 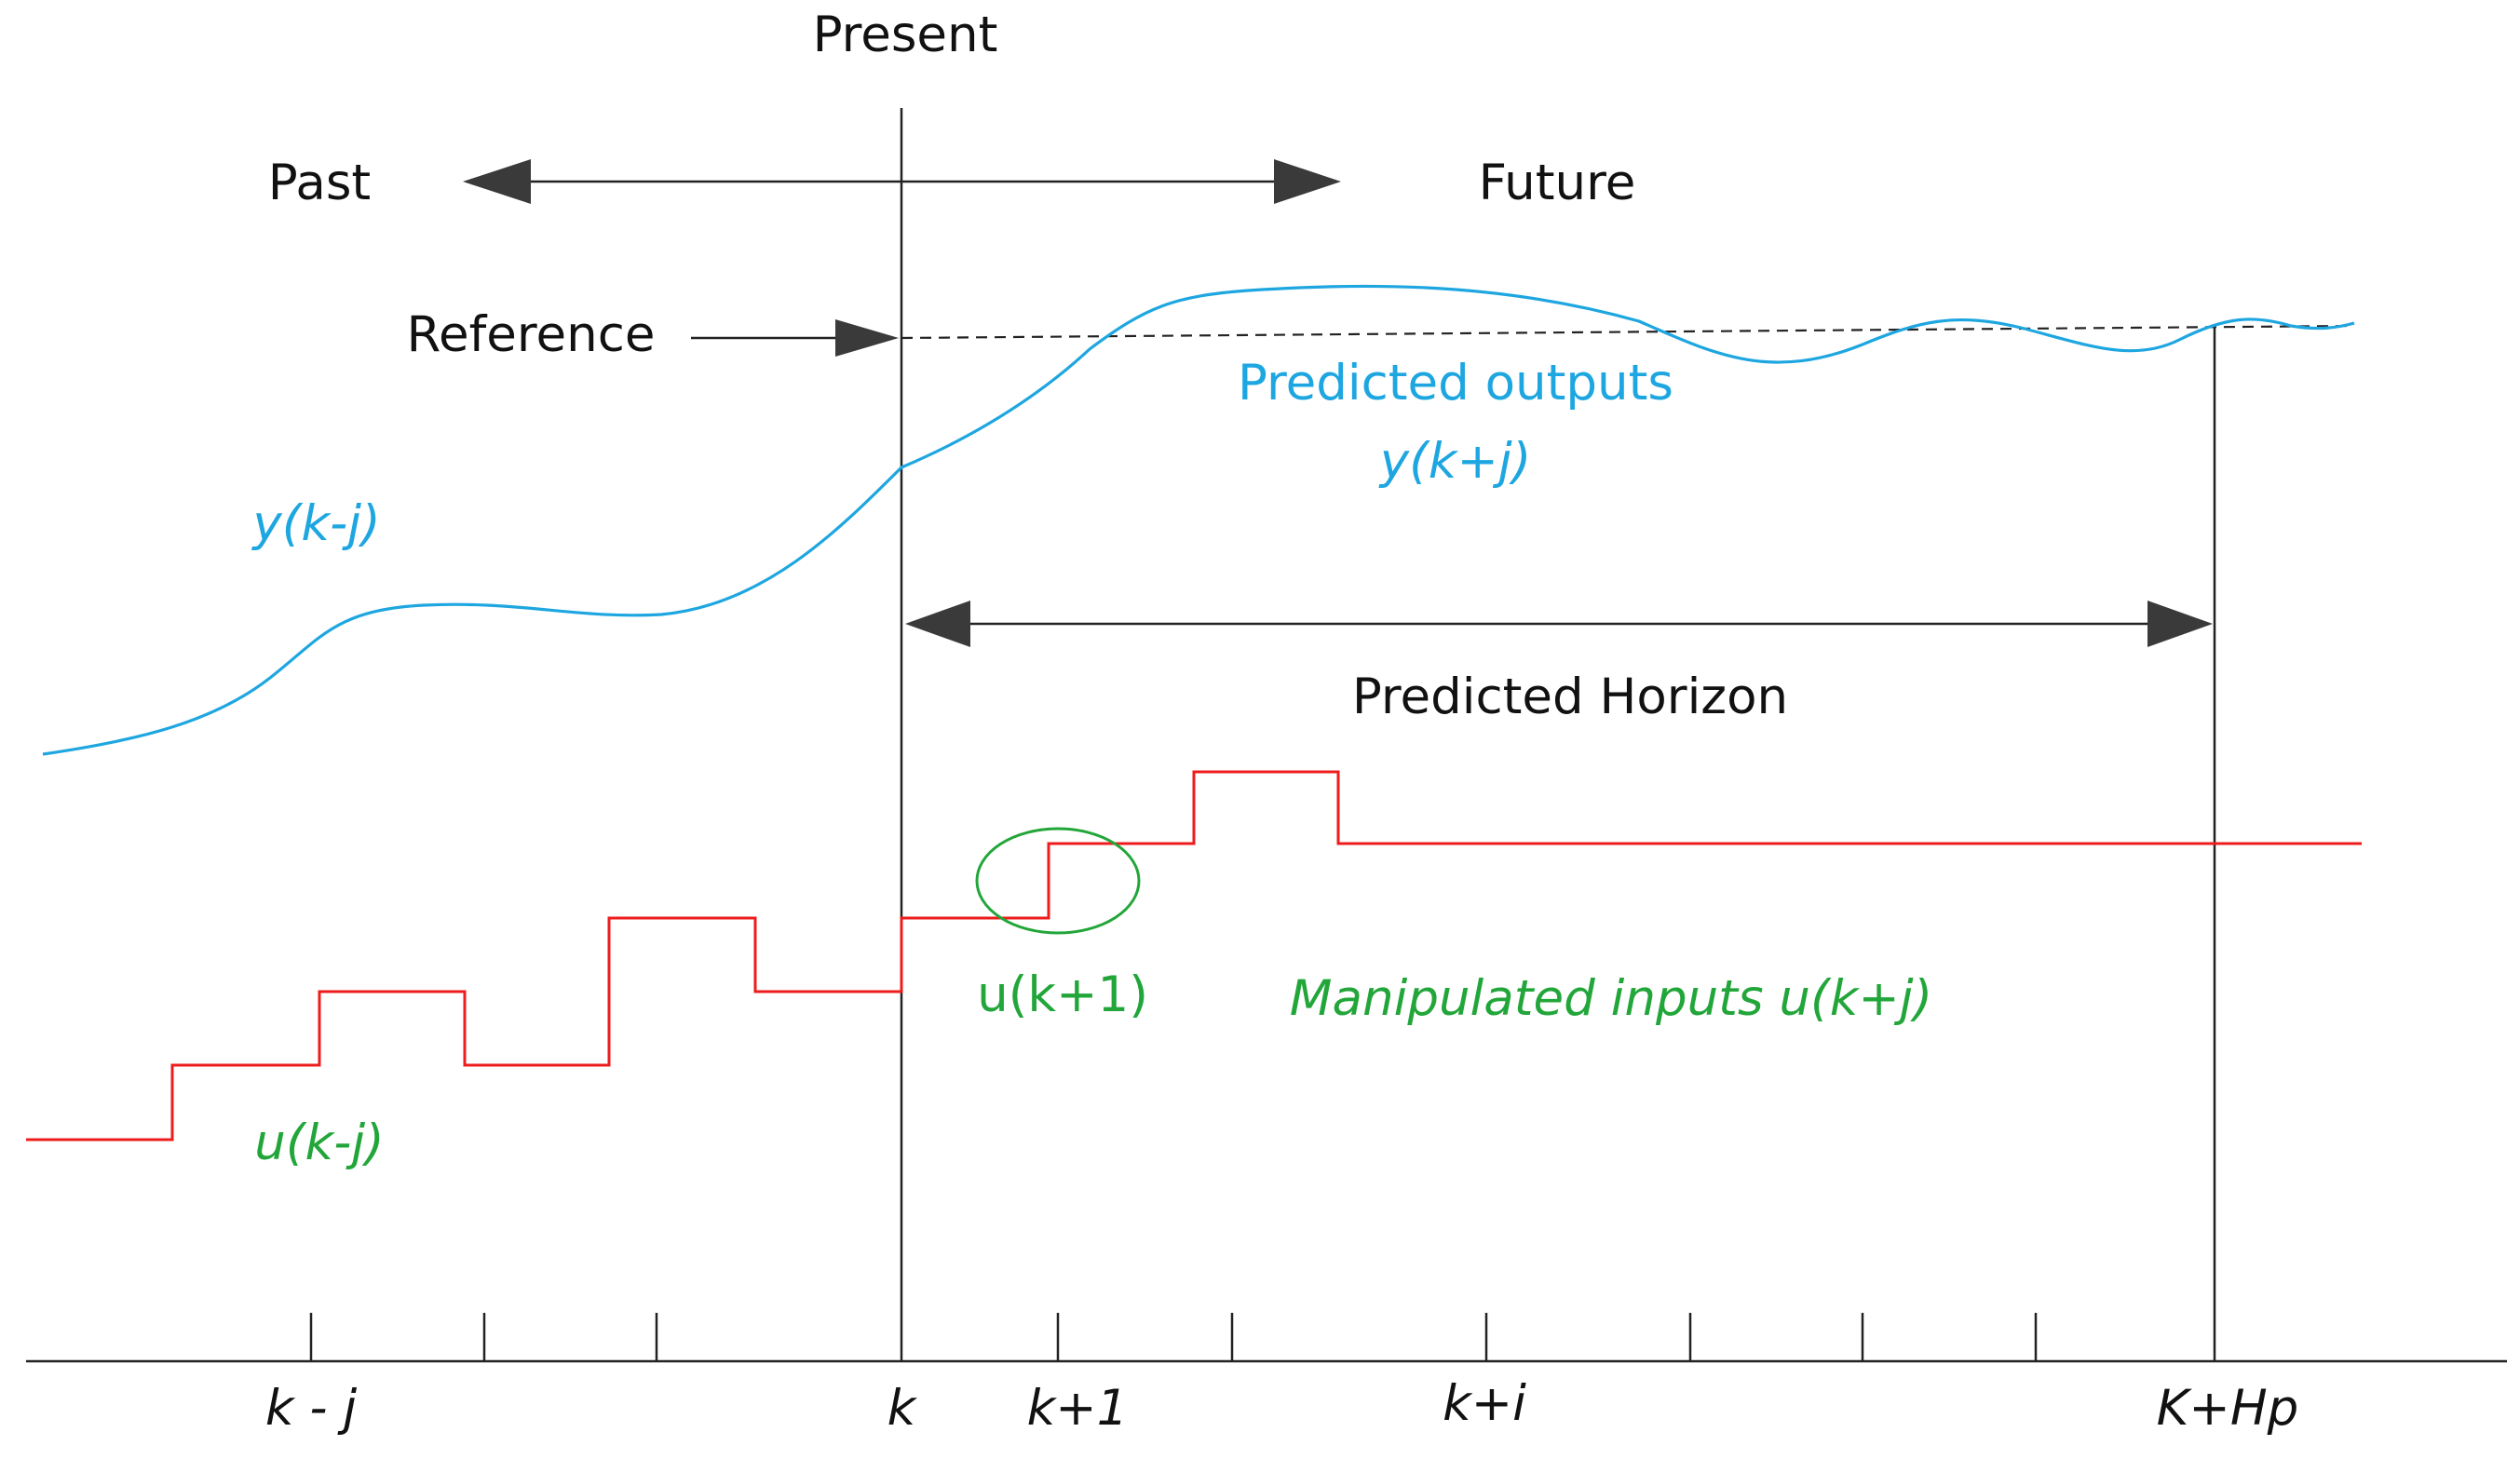 What do you see at coordinates (1062, 994) in the screenshot?
I see `u-next-label: u(k+1)` at bounding box center [1062, 994].